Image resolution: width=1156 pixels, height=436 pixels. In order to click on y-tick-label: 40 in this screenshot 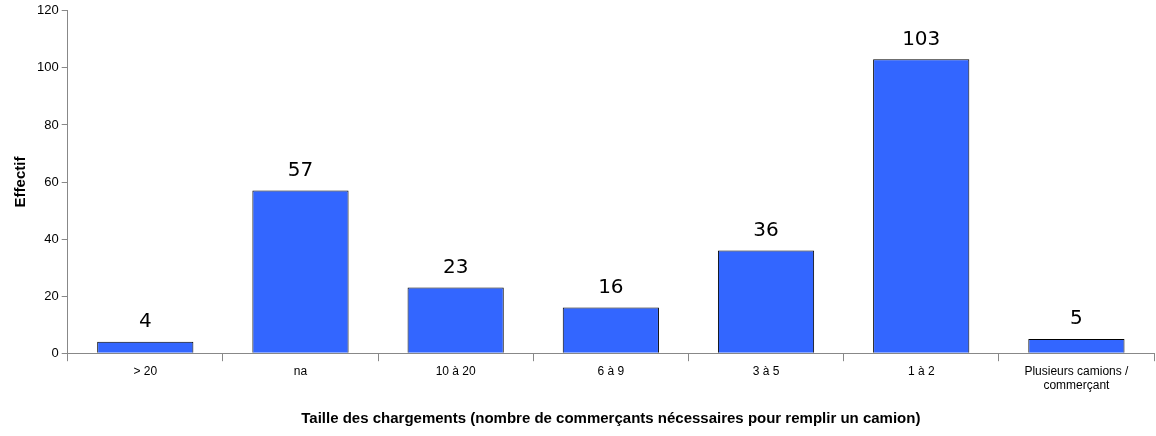, I will do `click(51, 238)`.